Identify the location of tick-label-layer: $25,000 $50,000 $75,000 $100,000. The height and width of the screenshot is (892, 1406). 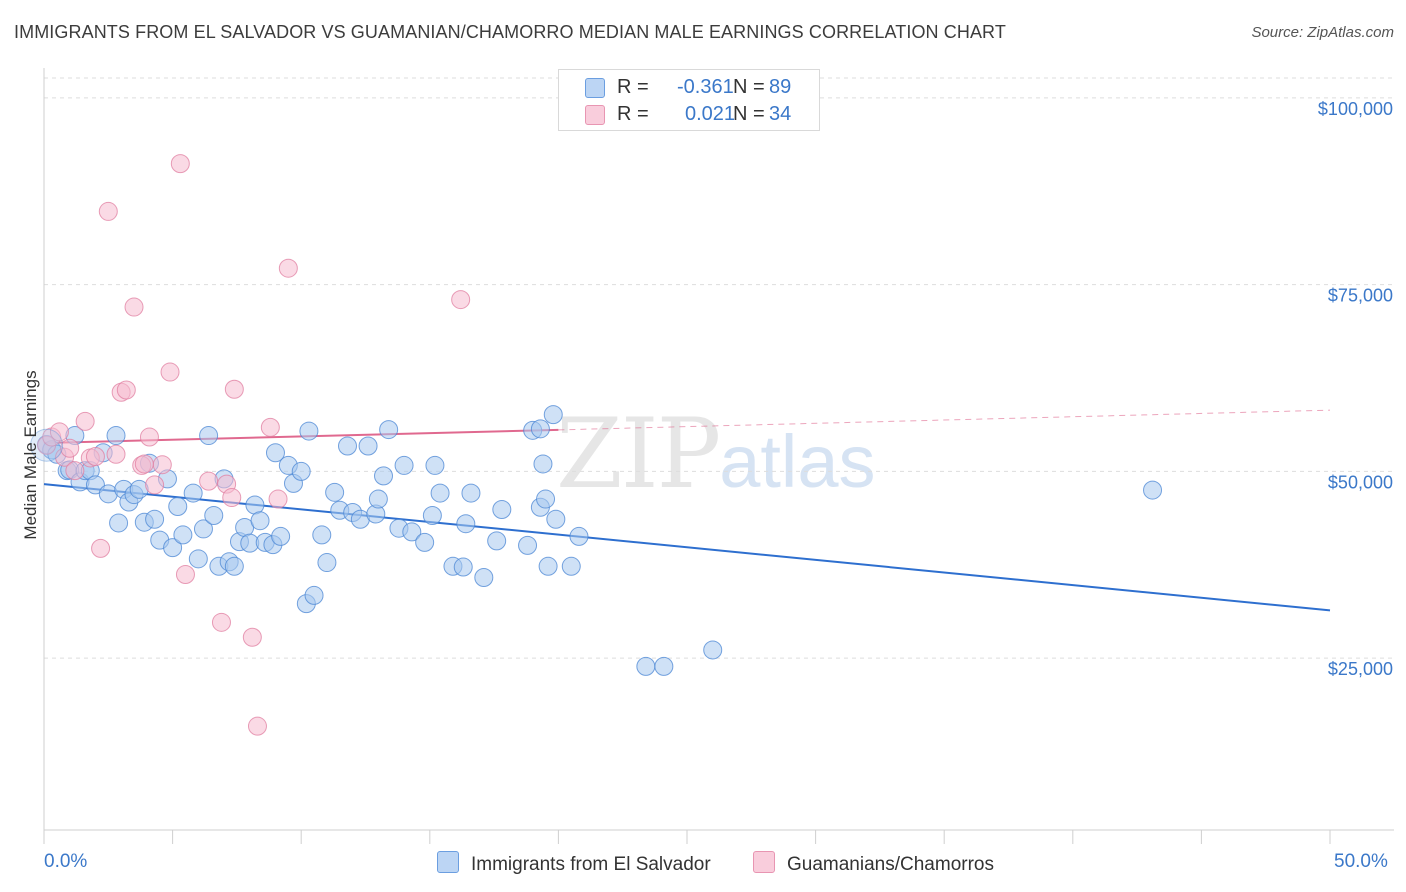
(1355, 389).